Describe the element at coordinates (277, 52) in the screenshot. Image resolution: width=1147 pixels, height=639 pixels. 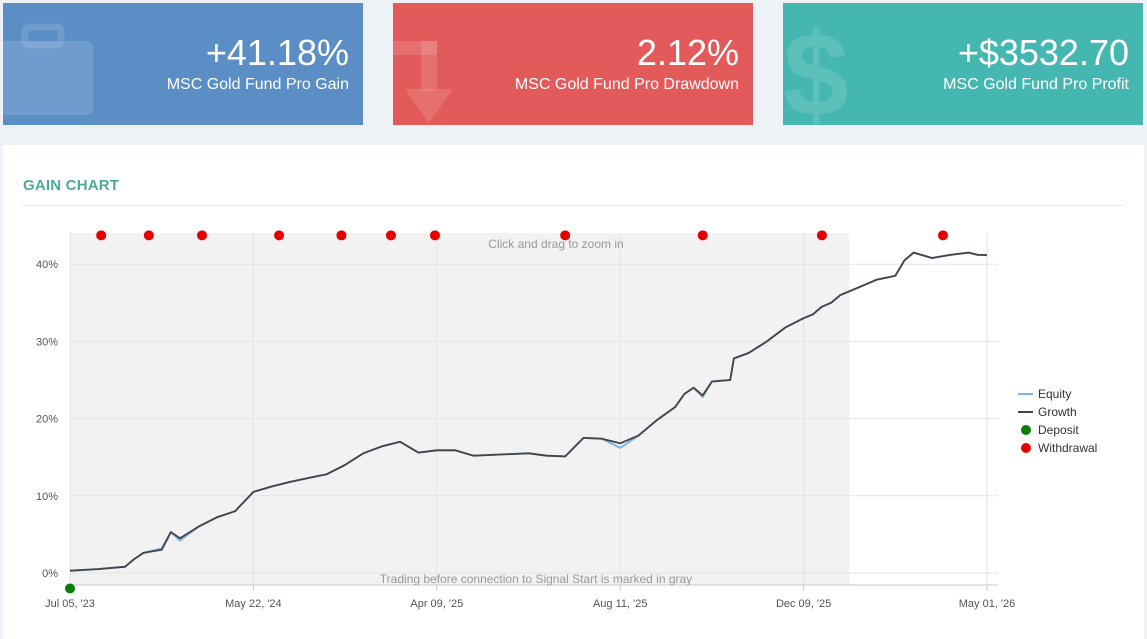
I see `gain-value: +41.18%` at that location.